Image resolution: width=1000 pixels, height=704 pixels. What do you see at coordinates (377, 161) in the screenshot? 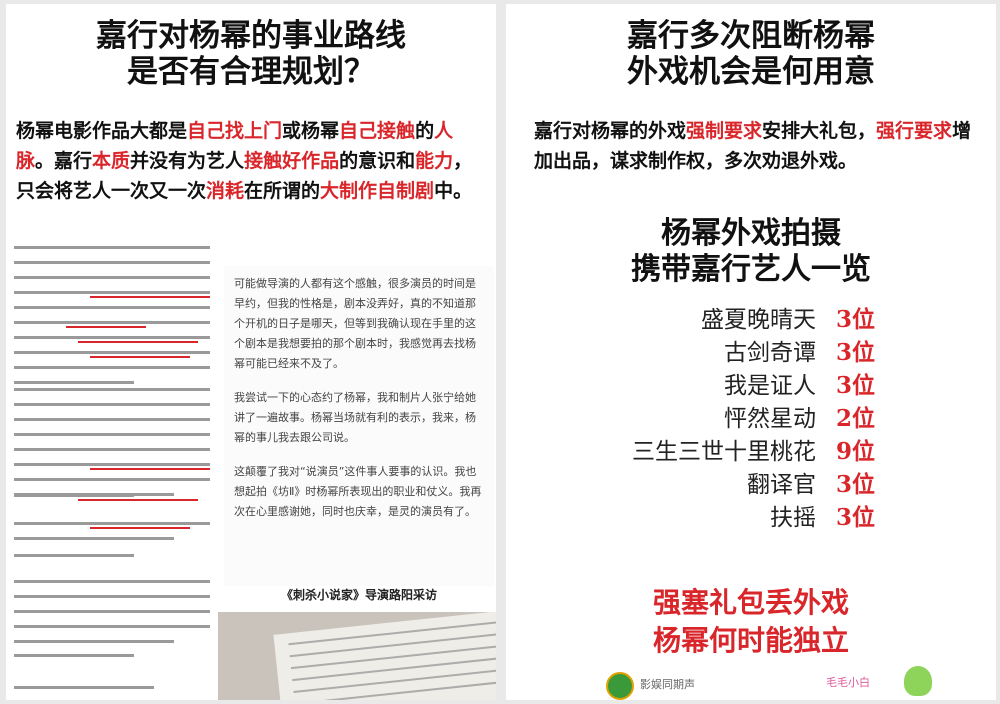
I see `left-lead-text-segment: 的意识和` at bounding box center [377, 161].